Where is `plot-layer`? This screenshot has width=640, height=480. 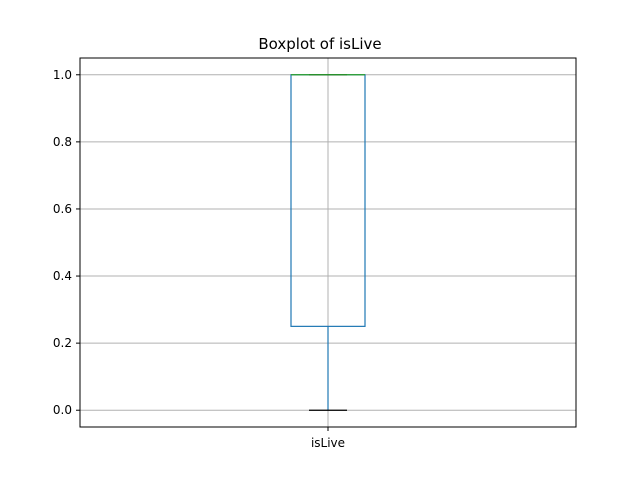
plot-layer is located at coordinates (328, 242).